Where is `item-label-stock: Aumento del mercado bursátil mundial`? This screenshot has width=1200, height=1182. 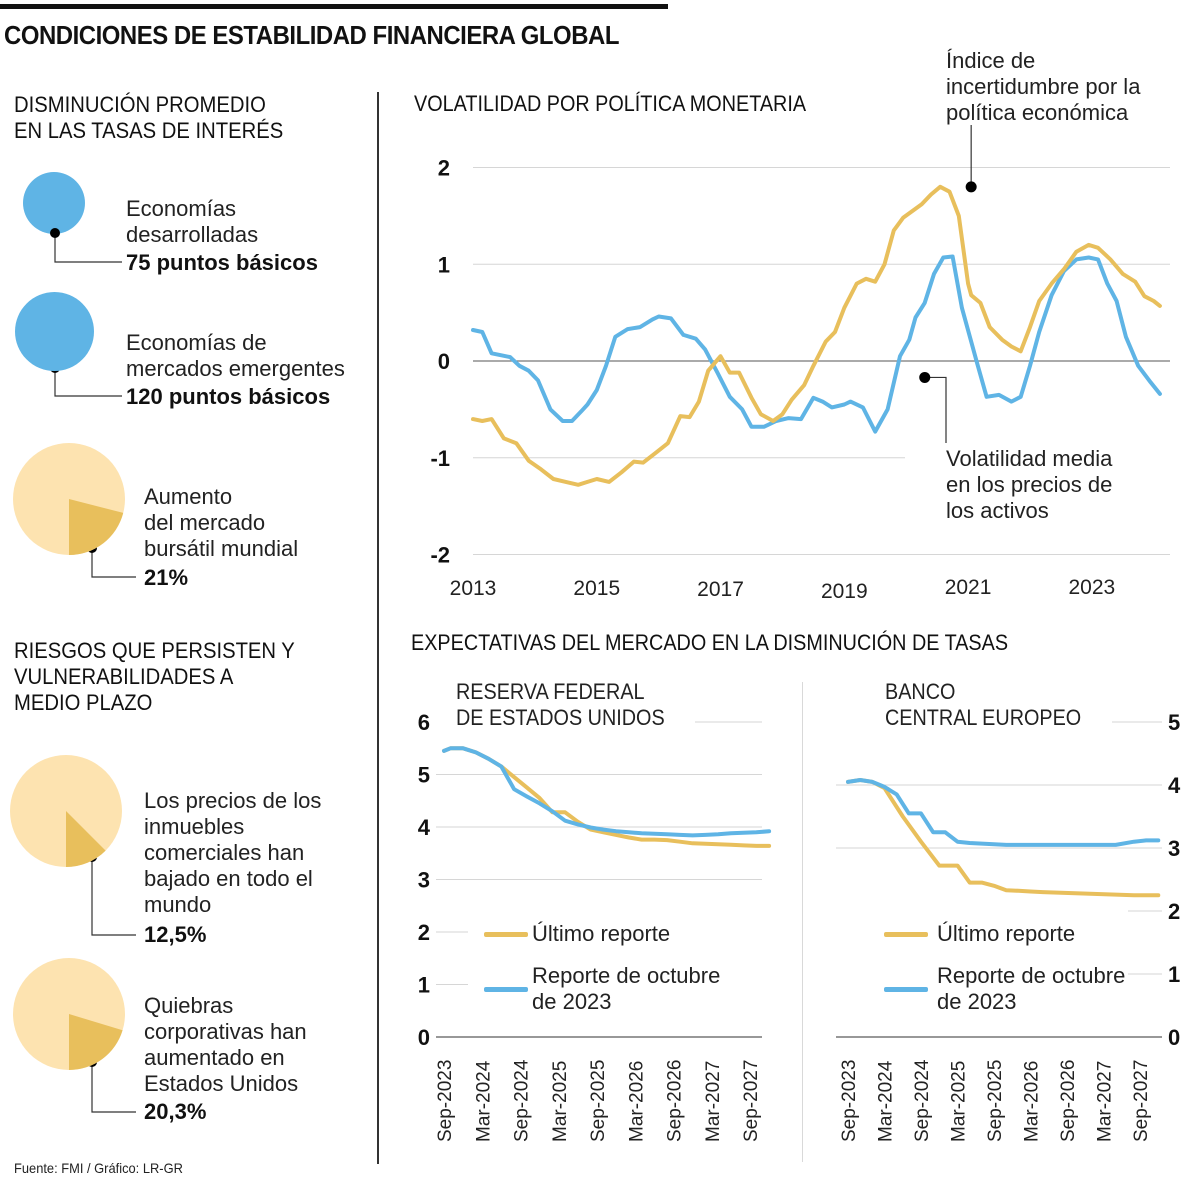
item-label-stock: Aumento del mercado bursátil mundial is located at coordinates (221, 522).